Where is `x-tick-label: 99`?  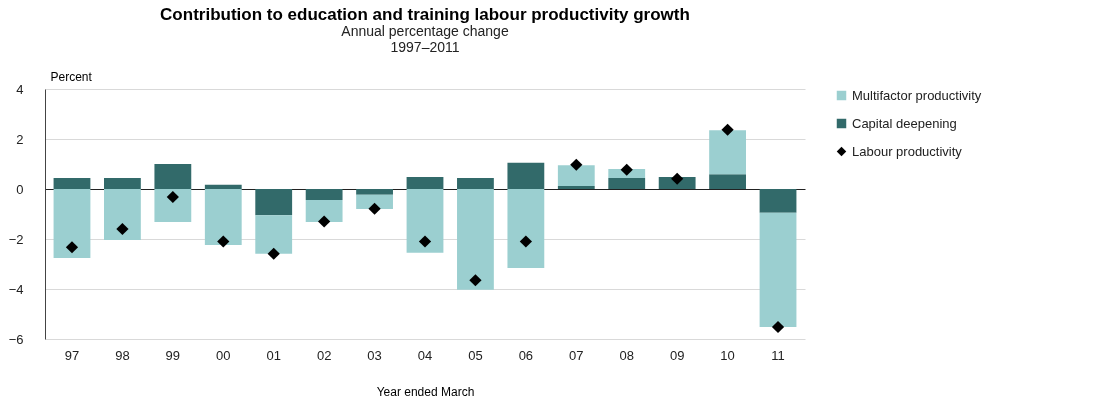 x-tick-label: 99 is located at coordinates (173, 355).